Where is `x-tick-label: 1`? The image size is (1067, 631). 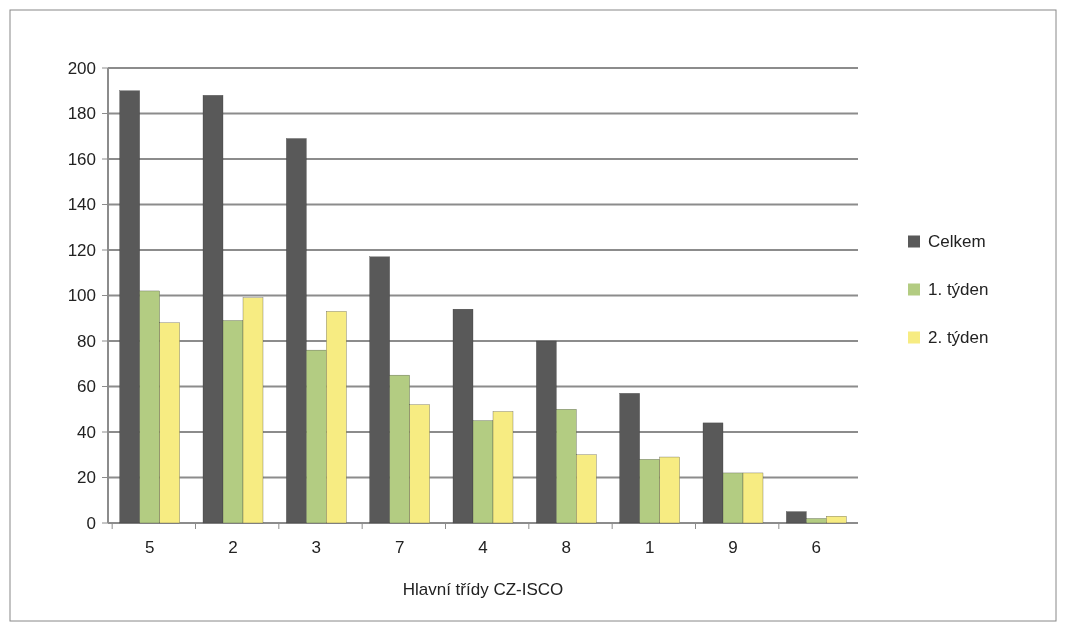 x-tick-label: 1 is located at coordinates (649, 547).